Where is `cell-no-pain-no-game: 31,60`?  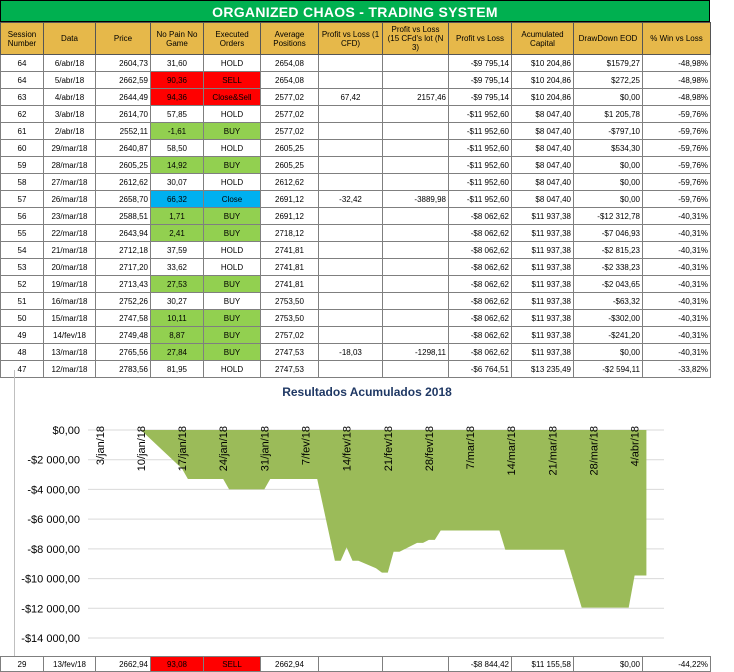 cell-no-pain-no-game: 31,60 is located at coordinates (177, 63).